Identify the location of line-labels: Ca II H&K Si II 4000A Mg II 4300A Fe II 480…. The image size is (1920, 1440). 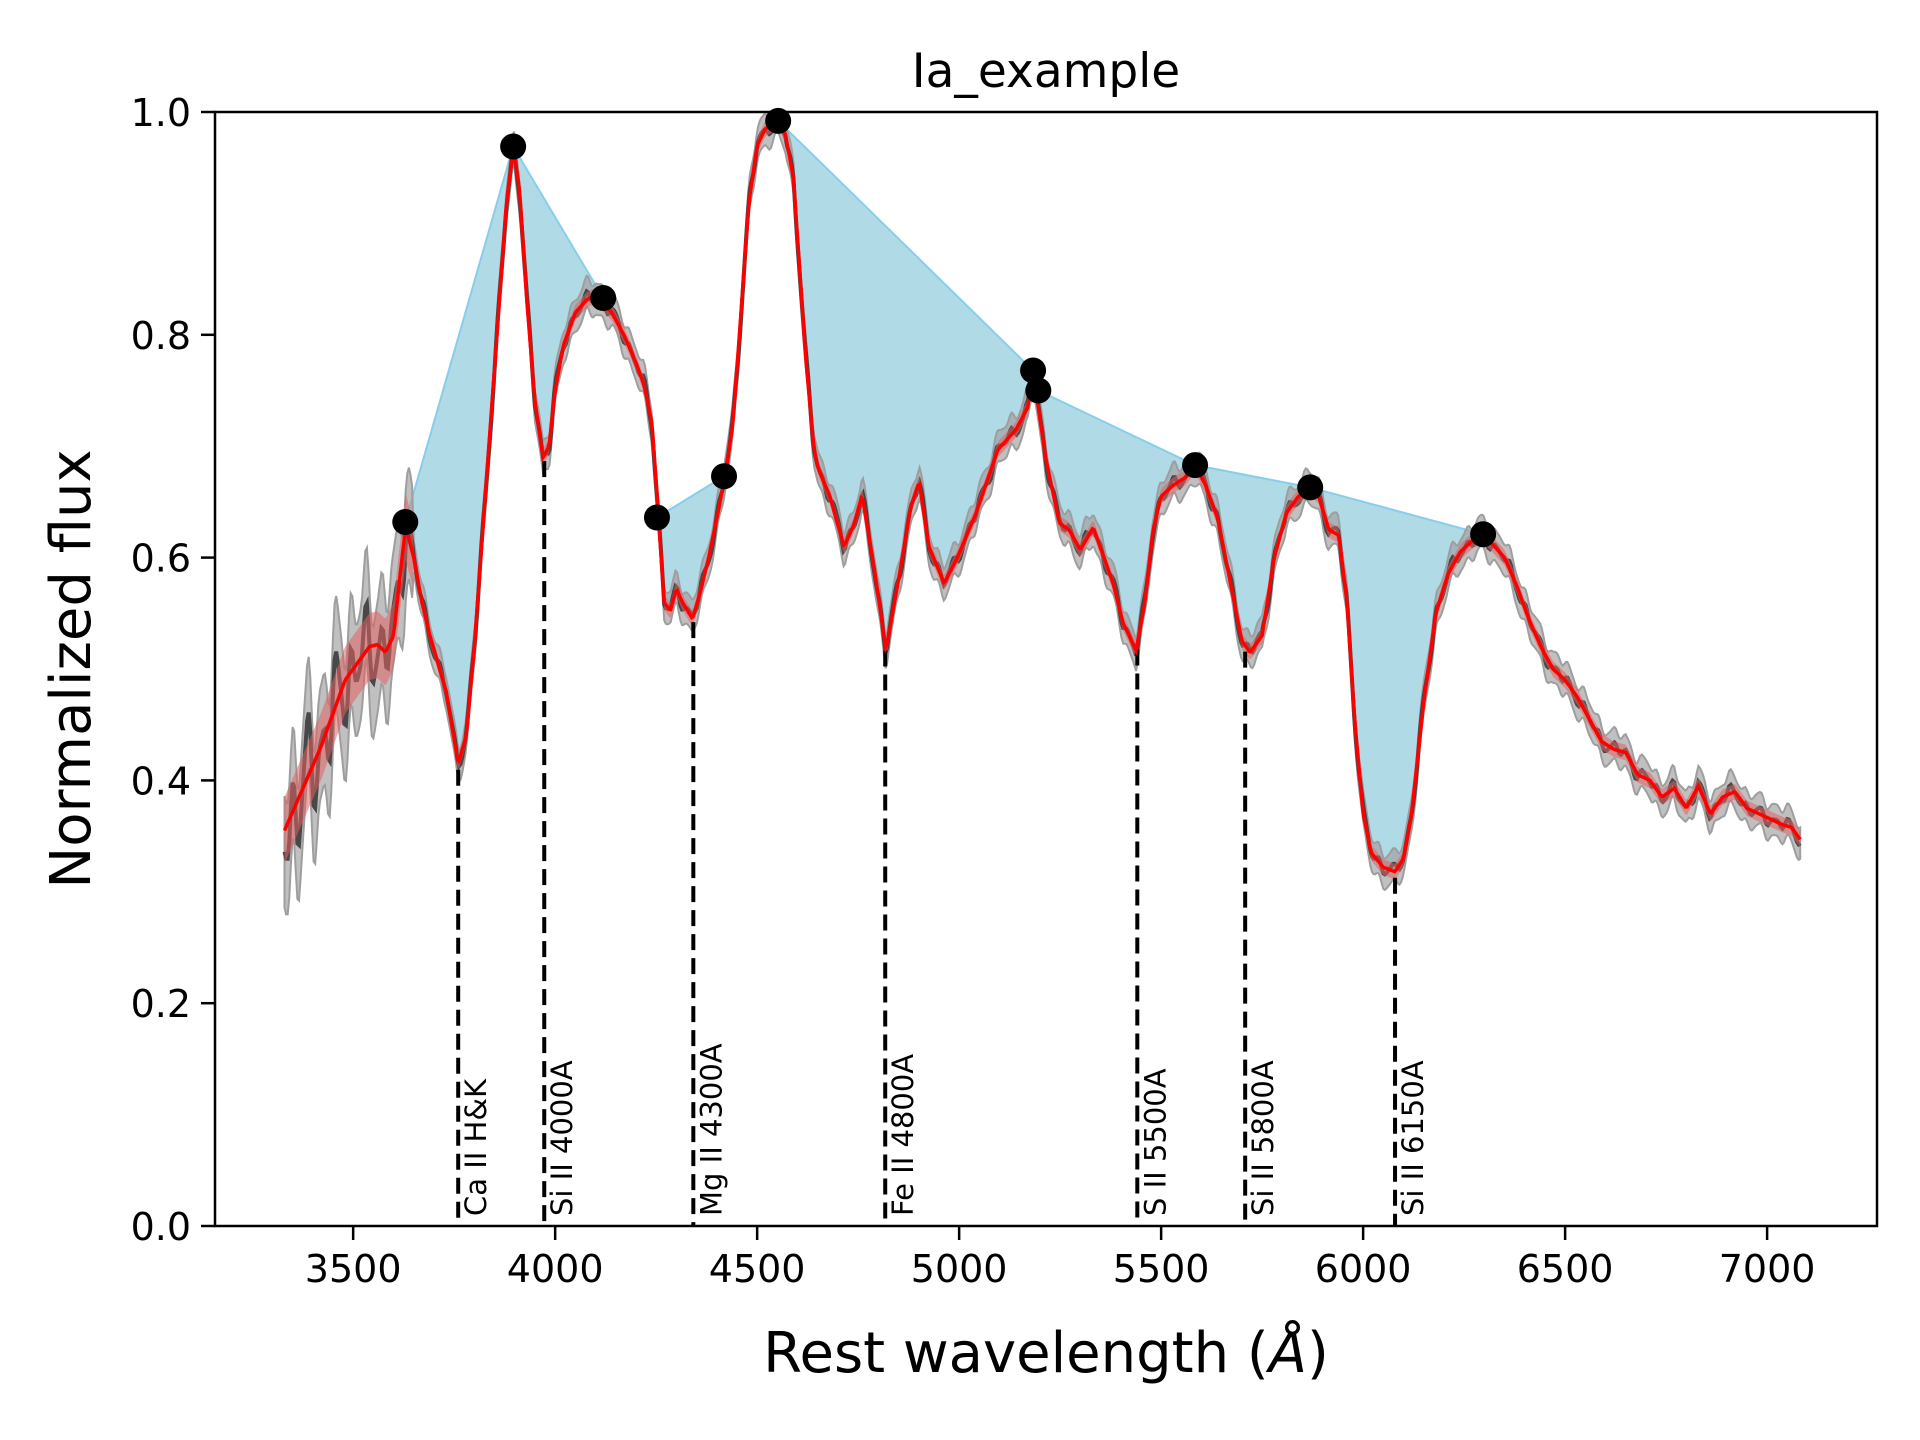
(944, 1129).